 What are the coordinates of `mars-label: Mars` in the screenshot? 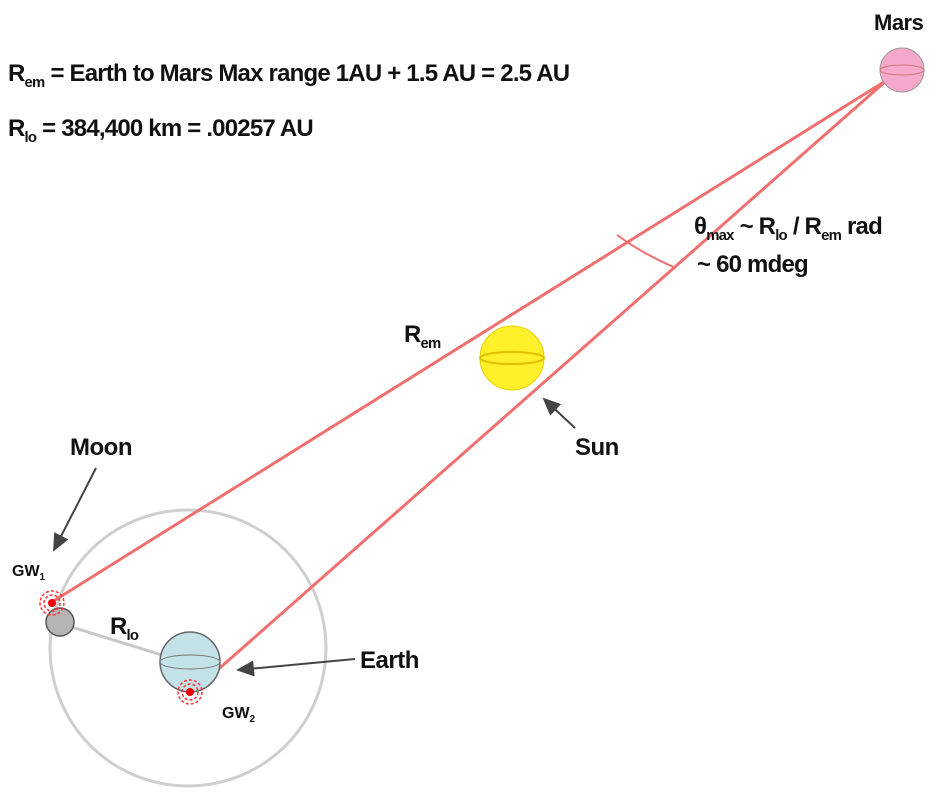 It's located at (899, 22).